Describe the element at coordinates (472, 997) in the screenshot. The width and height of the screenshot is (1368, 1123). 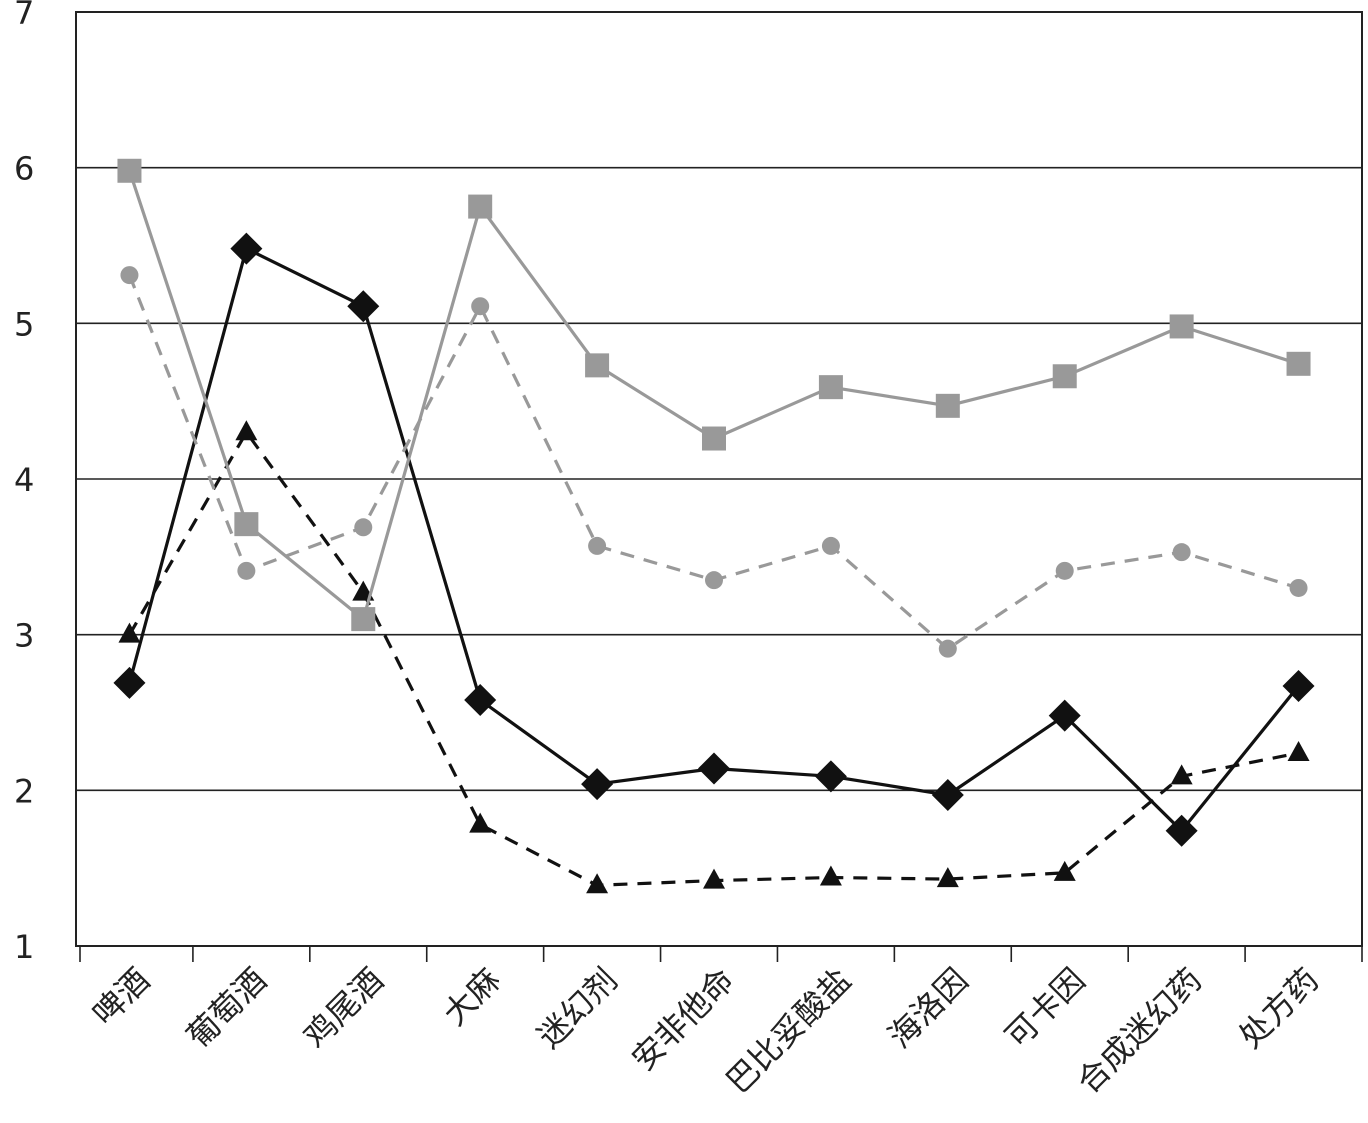
I see `x-tick-label: 大麻` at that location.